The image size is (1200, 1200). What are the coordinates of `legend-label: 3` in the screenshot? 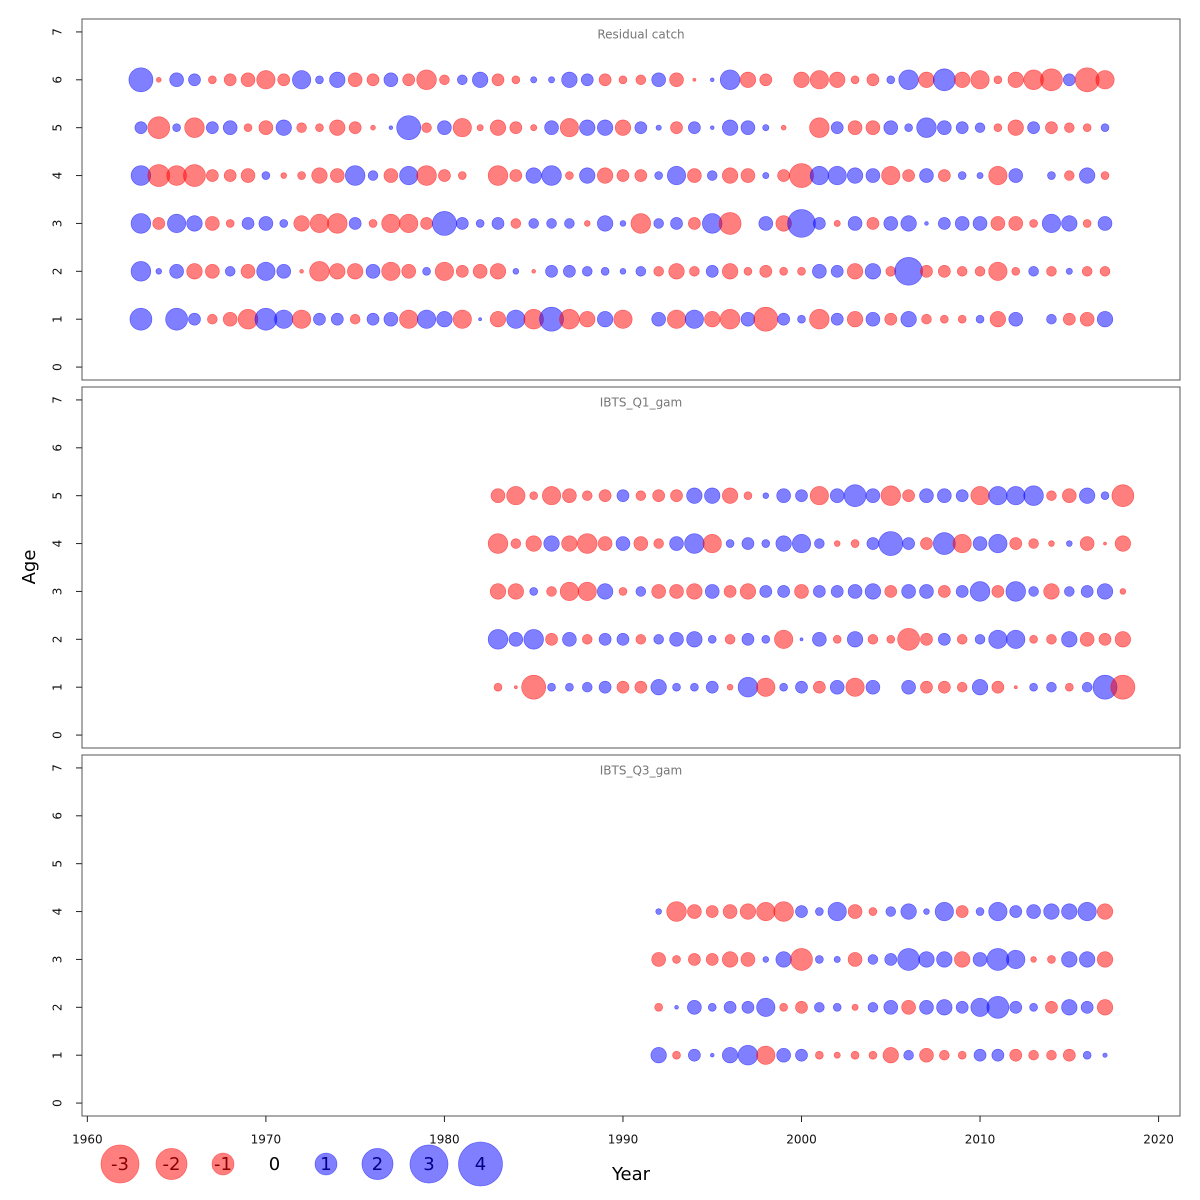 It's located at (428, 1164).